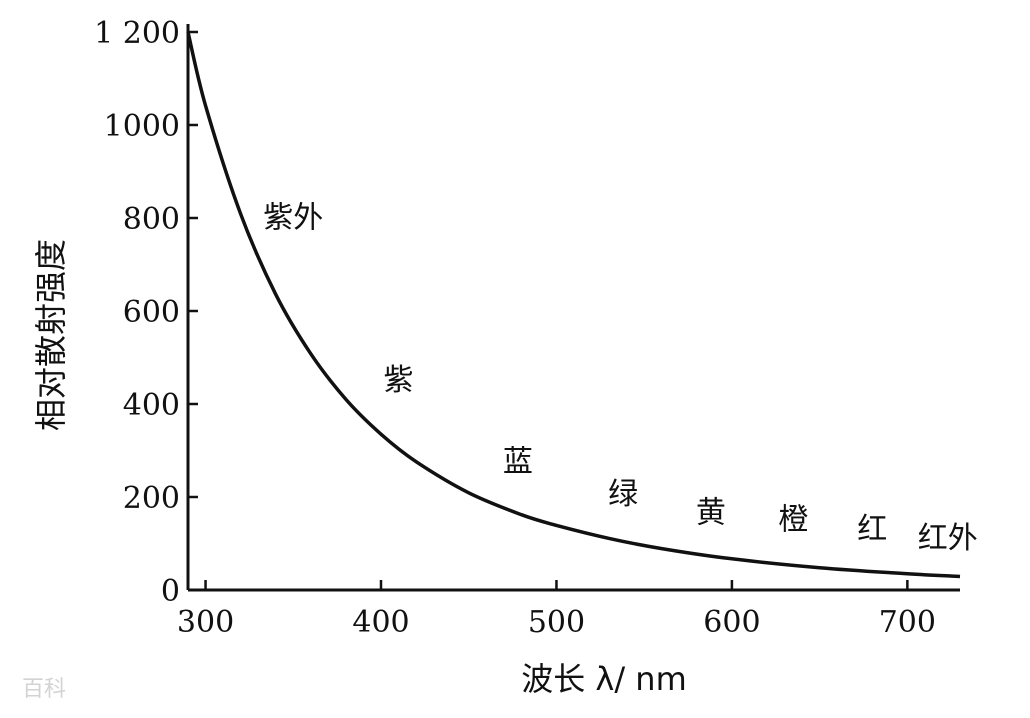  What do you see at coordinates (907, 622) in the screenshot?
I see `x-tick-label: 700` at bounding box center [907, 622].